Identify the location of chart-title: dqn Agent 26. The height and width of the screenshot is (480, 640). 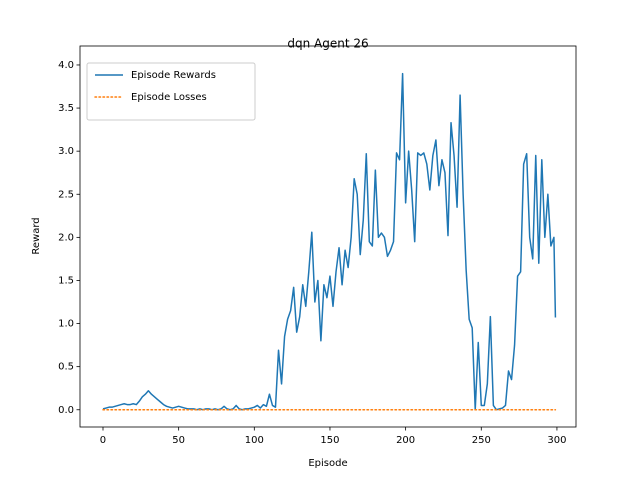
(327, 44).